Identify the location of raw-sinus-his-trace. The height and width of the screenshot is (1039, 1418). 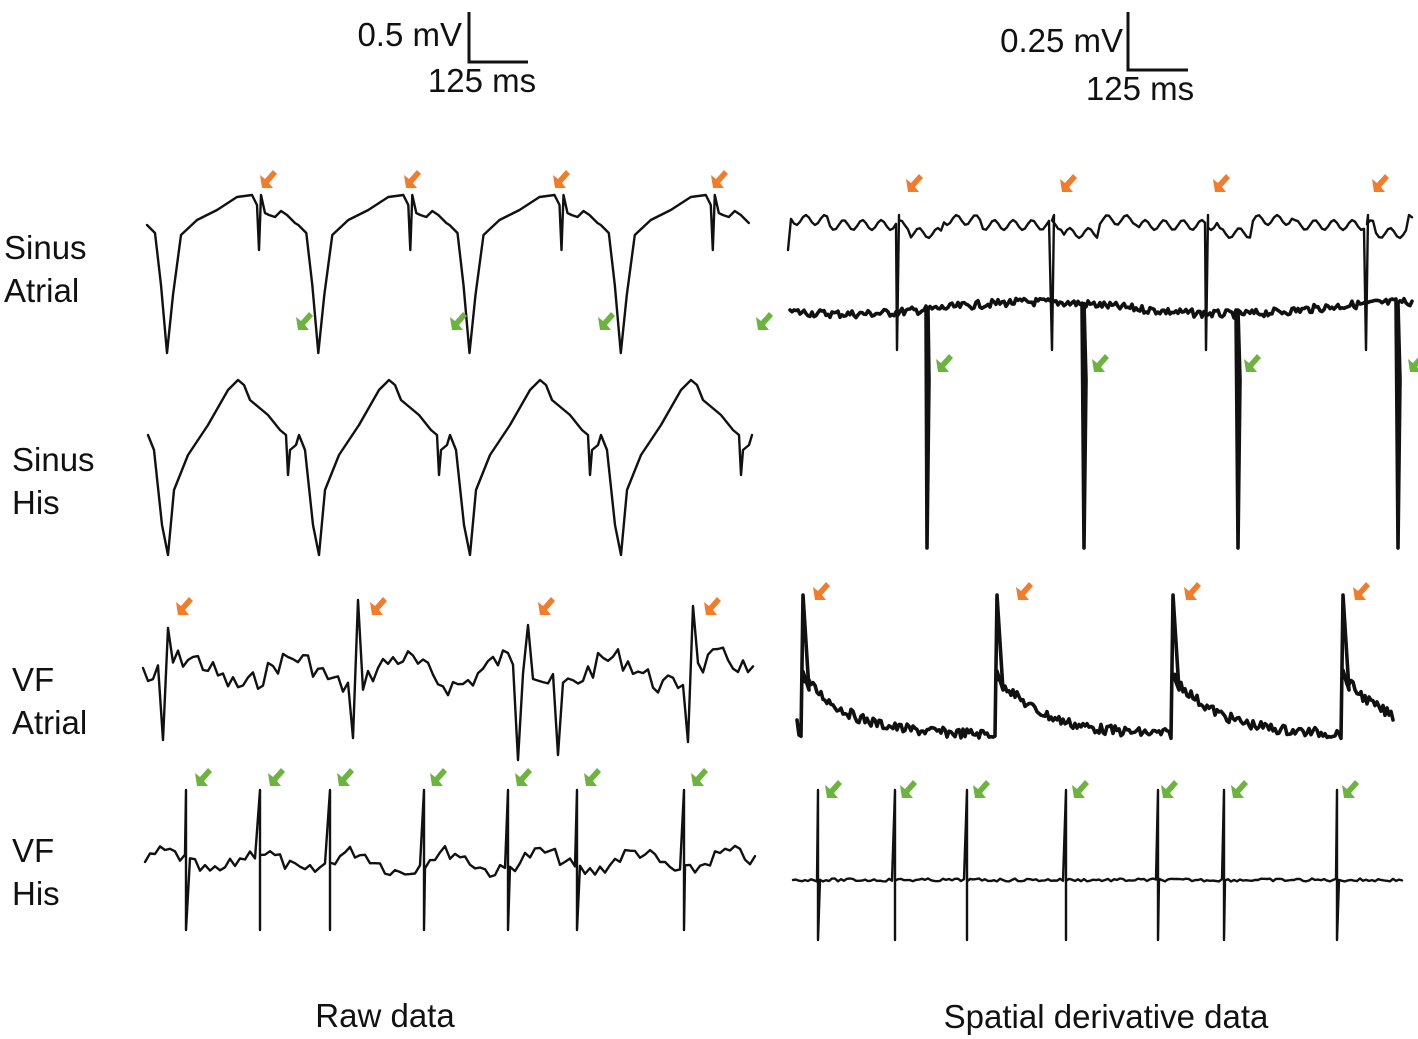
(450, 467).